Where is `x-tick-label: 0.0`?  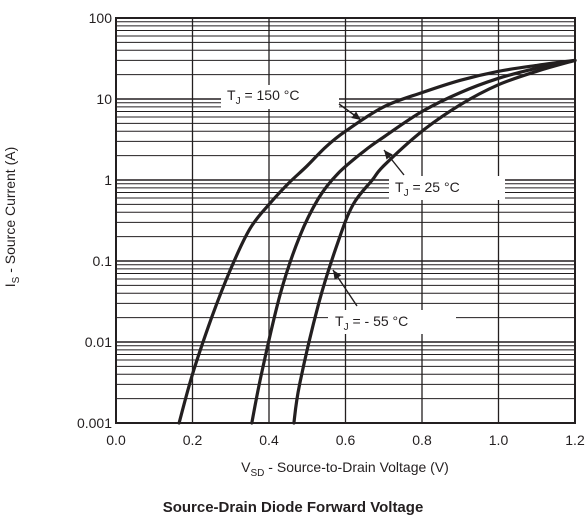 x-tick-label: 0.0 is located at coordinates (116, 440).